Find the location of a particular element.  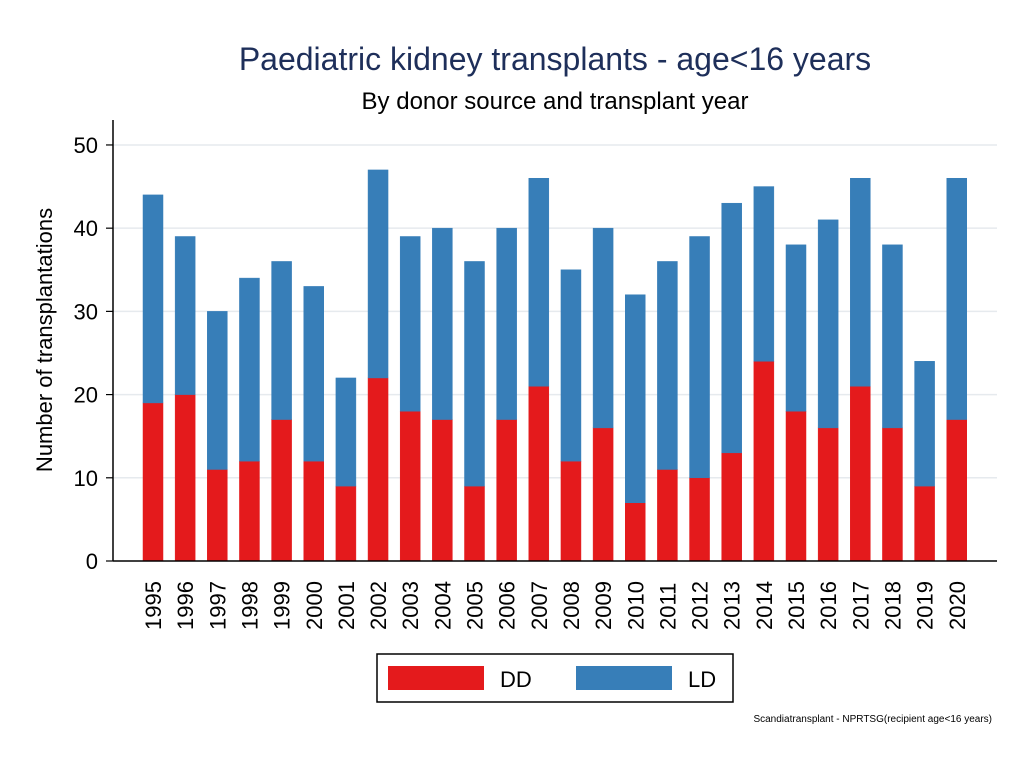

x-tick-label-1998: 1998 is located at coordinates (249, 605).